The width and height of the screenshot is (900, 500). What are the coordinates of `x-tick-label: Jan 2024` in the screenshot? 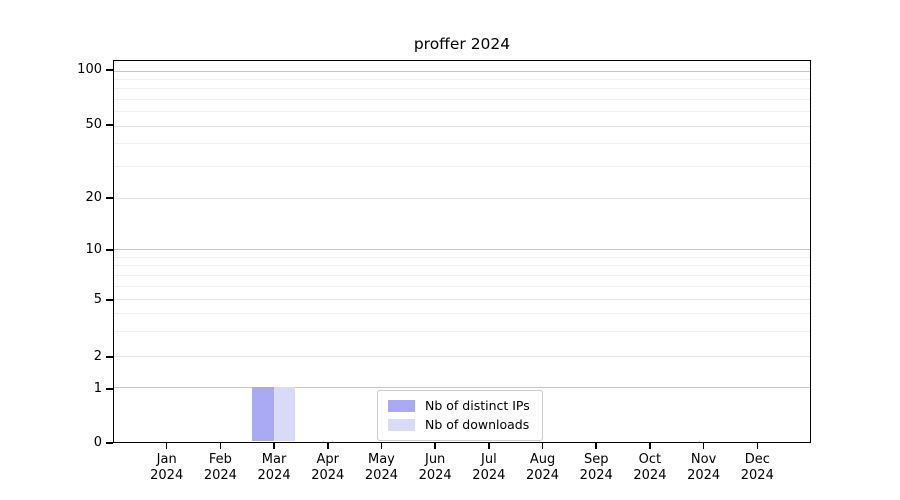 It's located at (167, 467).